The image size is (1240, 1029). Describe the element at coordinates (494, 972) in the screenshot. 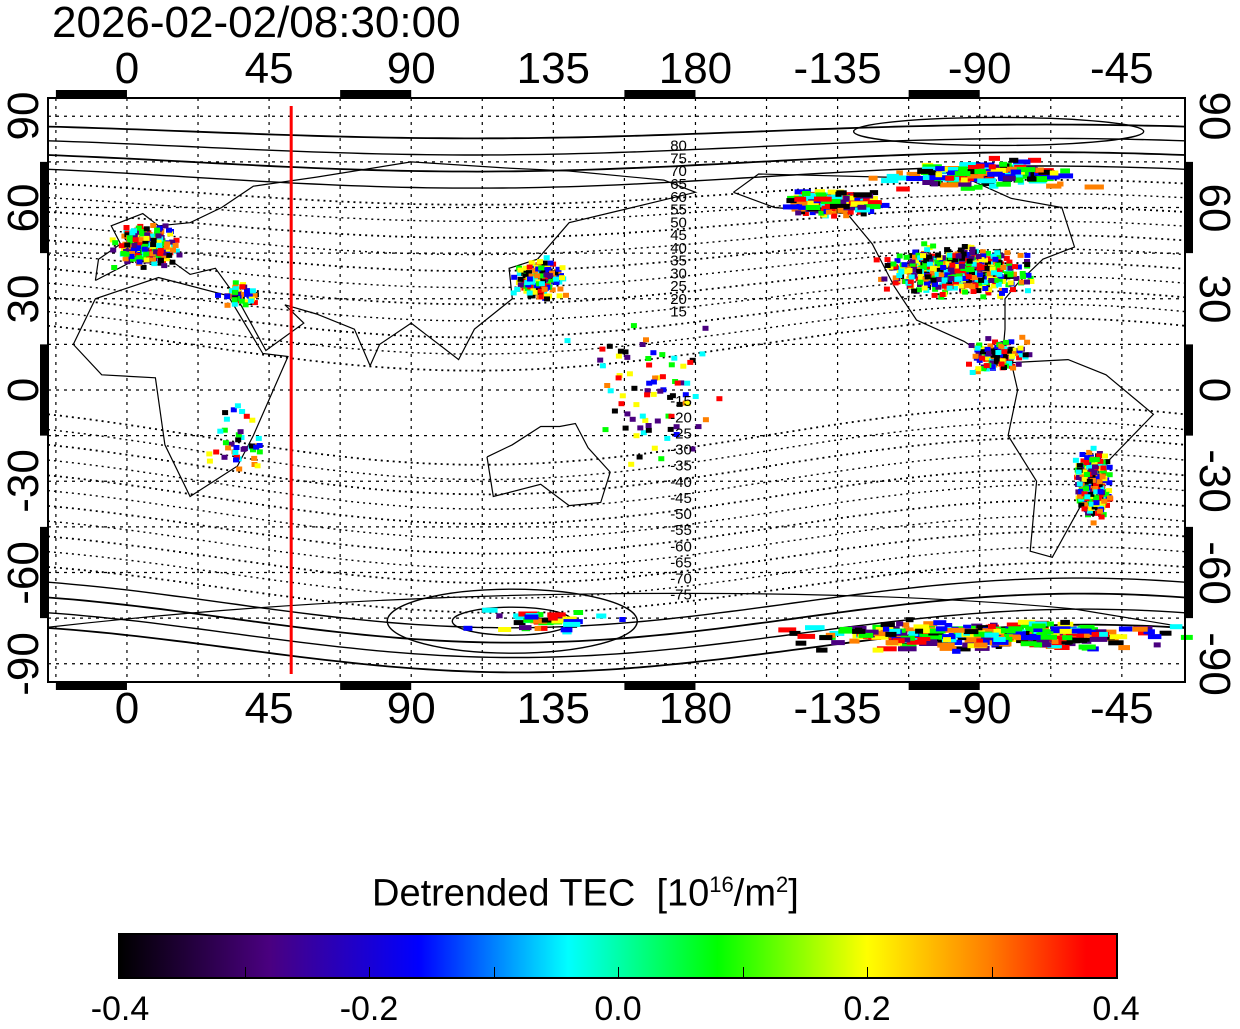

I see `colorbar-minor-tick` at that location.